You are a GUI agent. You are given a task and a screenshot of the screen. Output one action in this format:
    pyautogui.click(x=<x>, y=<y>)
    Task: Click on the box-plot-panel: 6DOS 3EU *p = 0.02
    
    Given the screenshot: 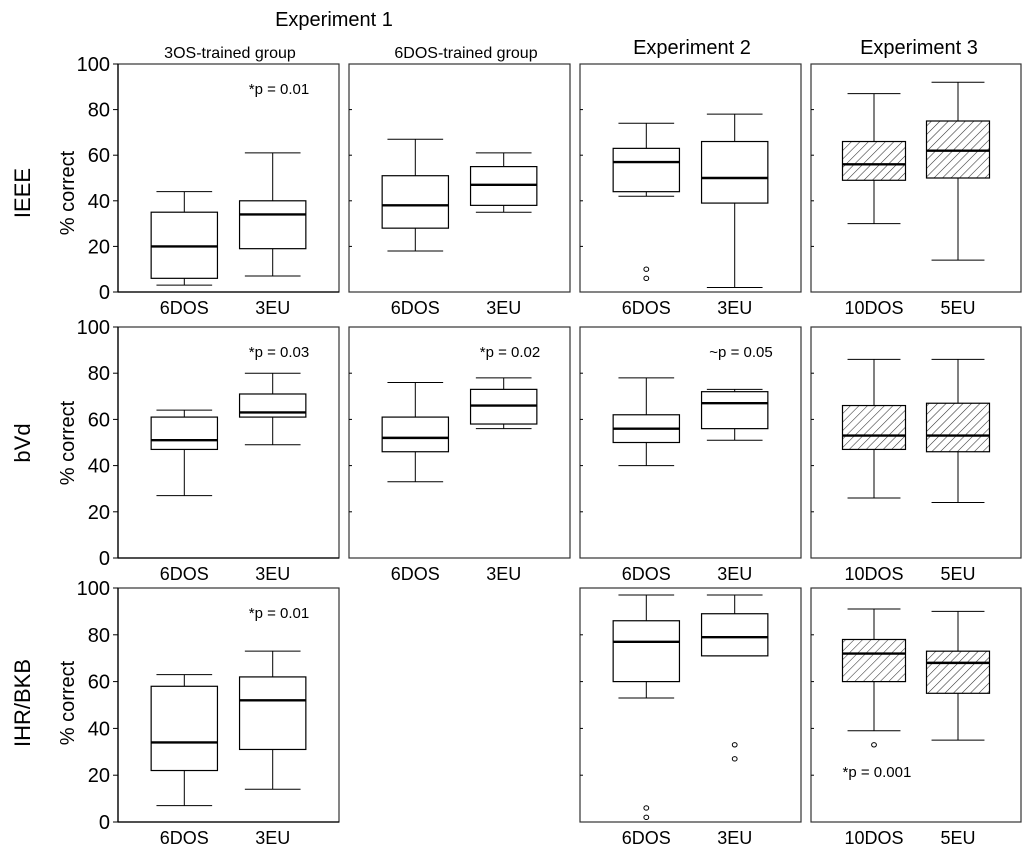 What is the action you would take?
    pyautogui.click(x=459, y=455)
    